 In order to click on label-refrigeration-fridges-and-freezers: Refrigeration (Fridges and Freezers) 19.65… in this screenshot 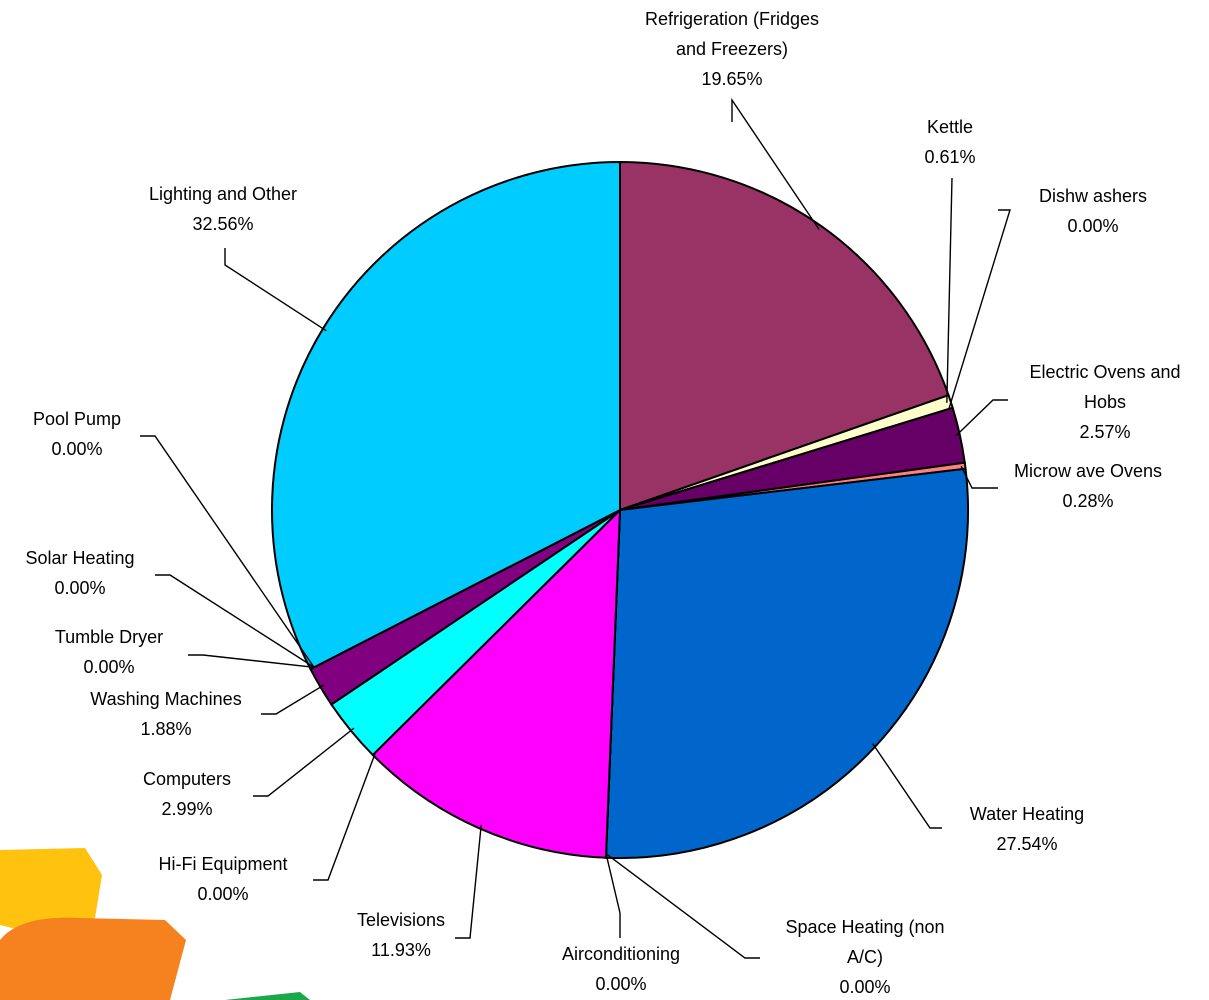, I will do `click(732, 49)`.